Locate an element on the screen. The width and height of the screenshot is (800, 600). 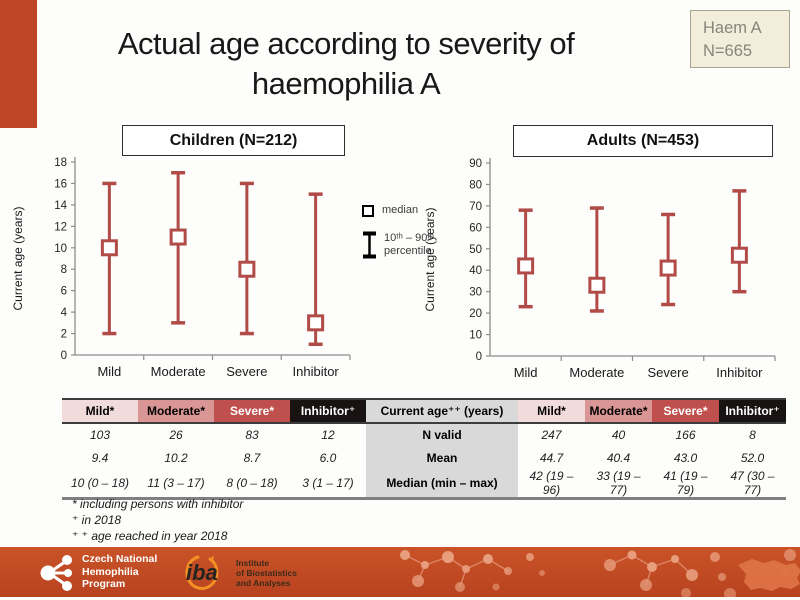
table-cell: 103 is located at coordinates (100, 435).